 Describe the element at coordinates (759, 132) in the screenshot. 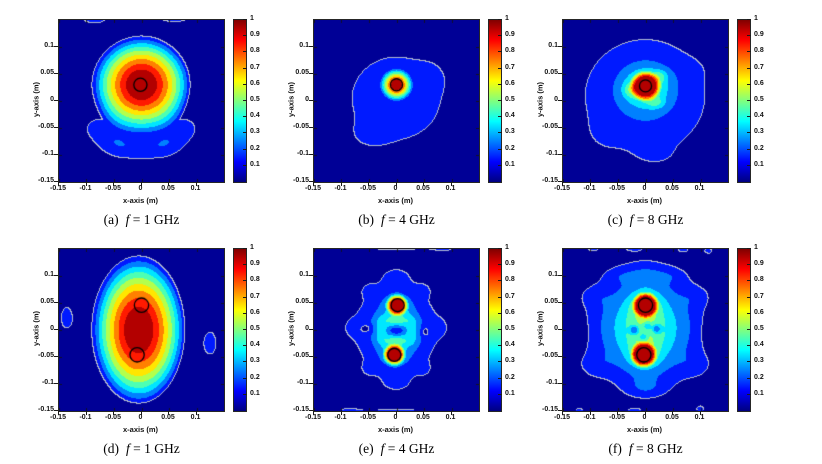

I see `colorbar-tick-label: 0.3` at that location.